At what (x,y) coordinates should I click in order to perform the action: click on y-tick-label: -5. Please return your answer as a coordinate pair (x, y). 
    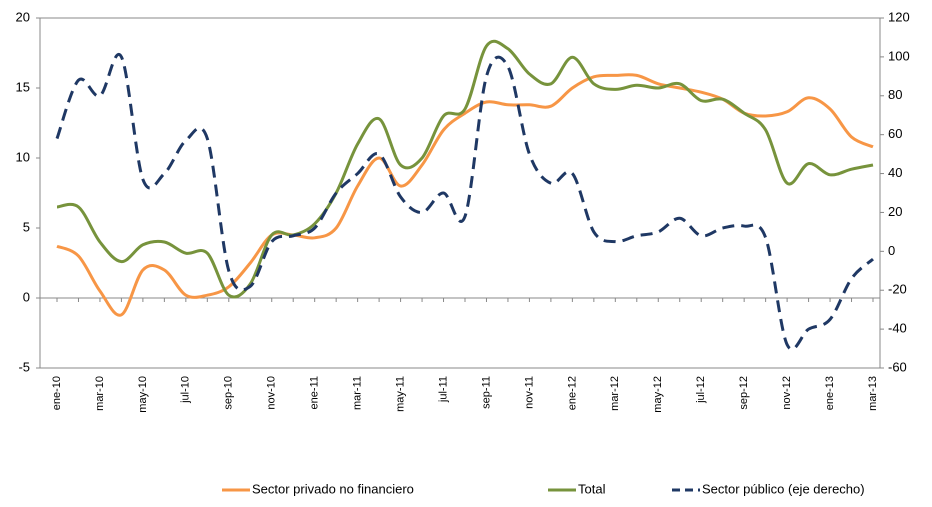
    Looking at the image, I should click on (24, 366).